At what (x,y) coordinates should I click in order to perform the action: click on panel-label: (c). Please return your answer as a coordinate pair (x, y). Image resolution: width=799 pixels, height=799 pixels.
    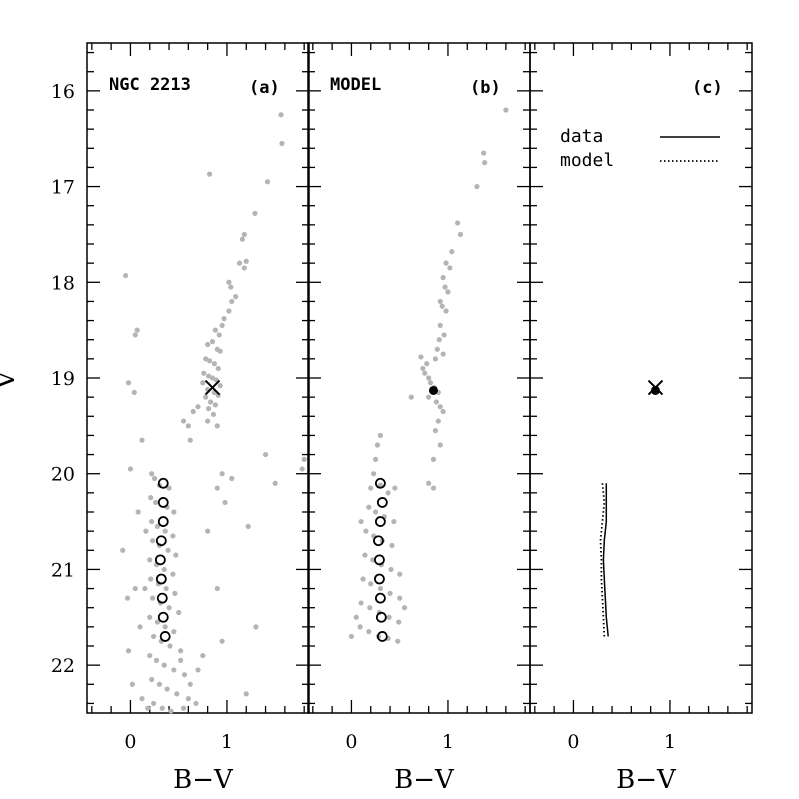
    Looking at the image, I should click on (707, 88).